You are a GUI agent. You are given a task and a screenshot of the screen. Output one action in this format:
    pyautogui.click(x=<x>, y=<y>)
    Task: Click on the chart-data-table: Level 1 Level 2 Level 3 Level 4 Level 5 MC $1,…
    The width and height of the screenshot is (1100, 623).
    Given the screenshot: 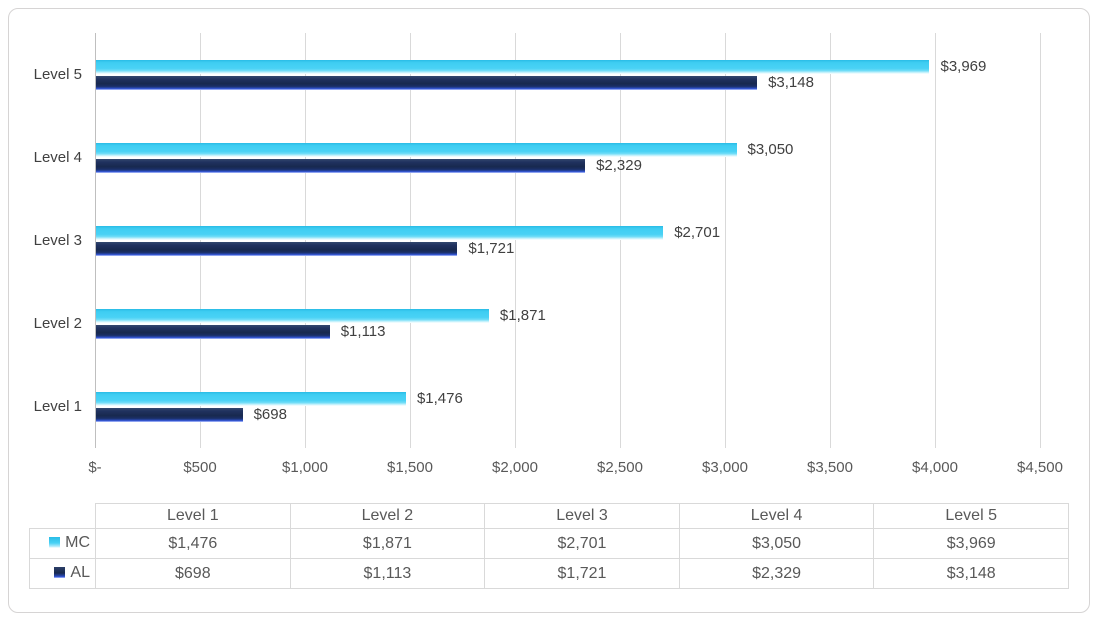 What is the action you would take?
    pyautogui.click(x=549, y=546)
    